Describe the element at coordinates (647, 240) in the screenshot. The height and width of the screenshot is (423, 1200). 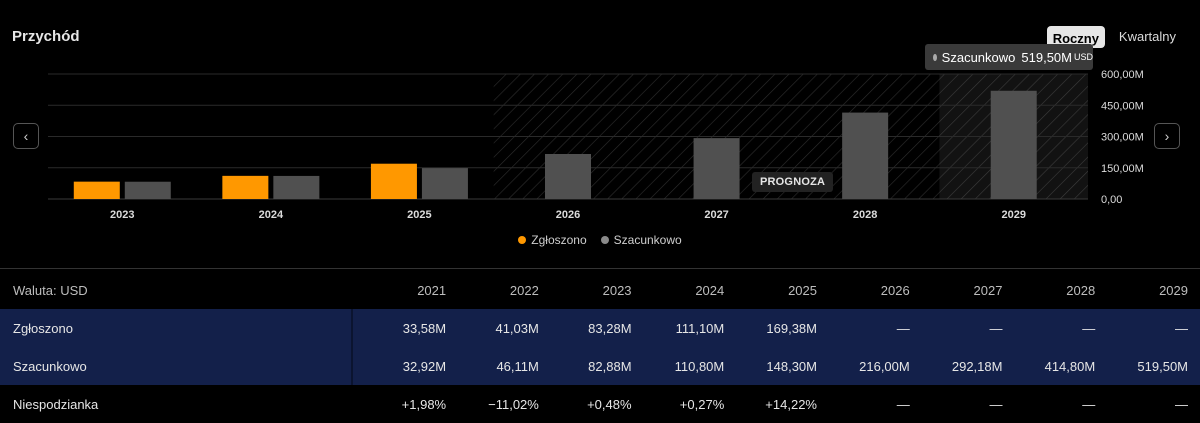
I see `legend-label-estimated: Szacunkowo` at that location.